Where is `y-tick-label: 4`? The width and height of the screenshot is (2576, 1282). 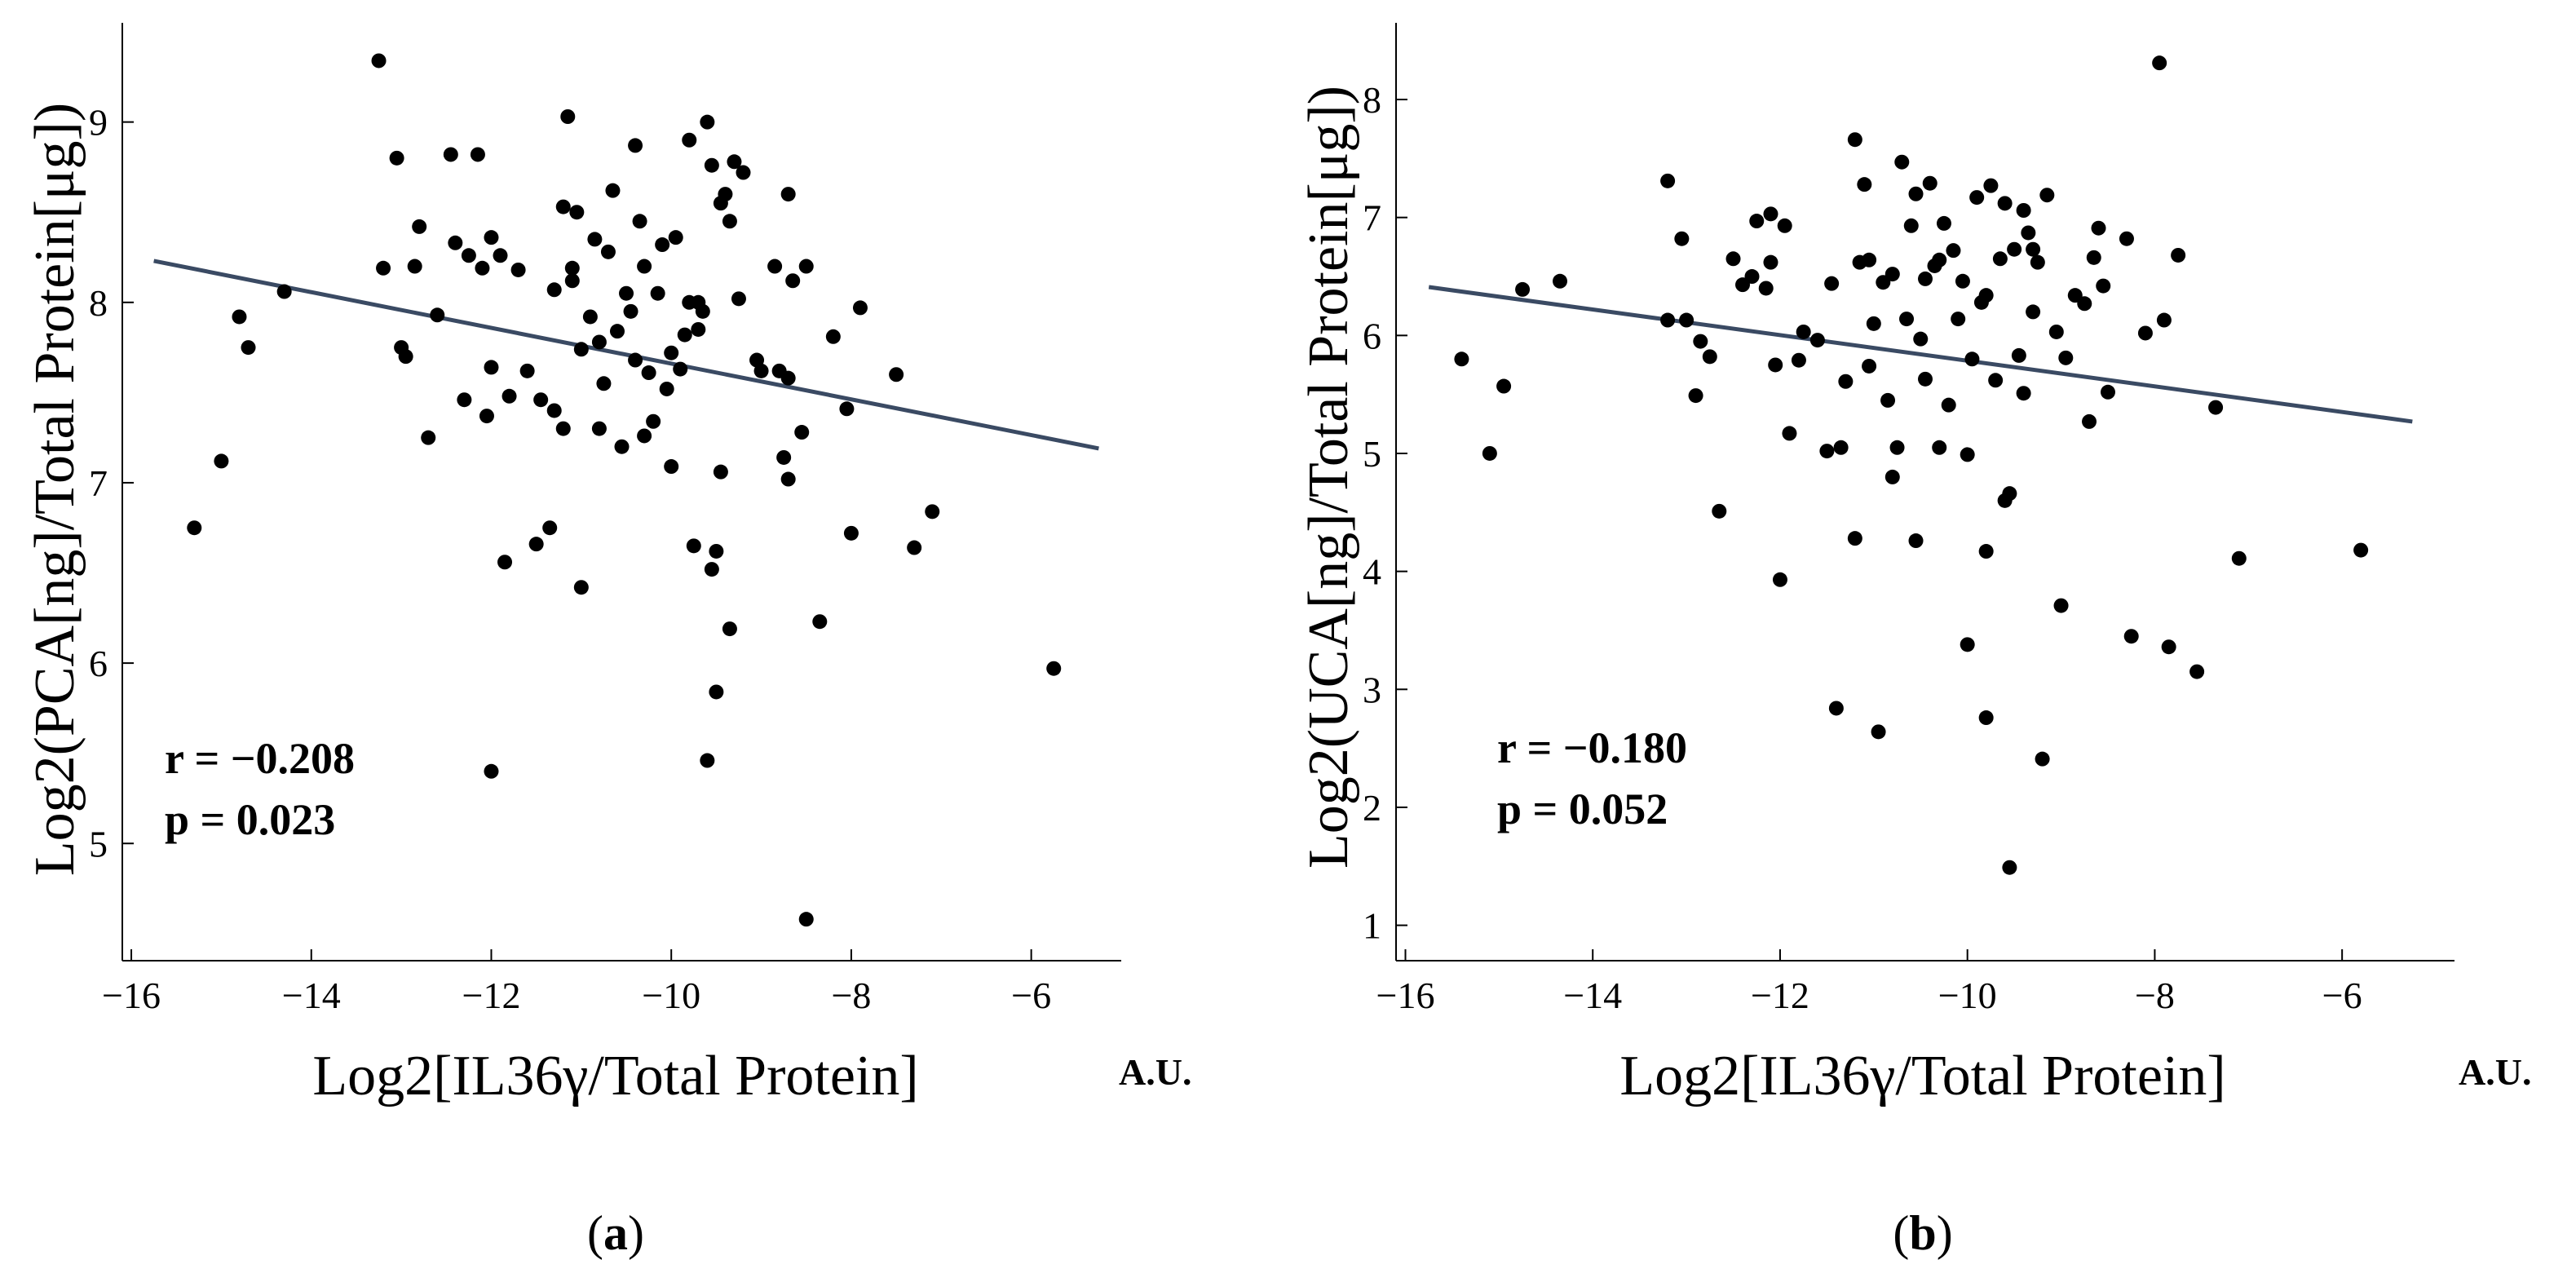
y-tick-label: 4 is located at coordinates (1372, 572).